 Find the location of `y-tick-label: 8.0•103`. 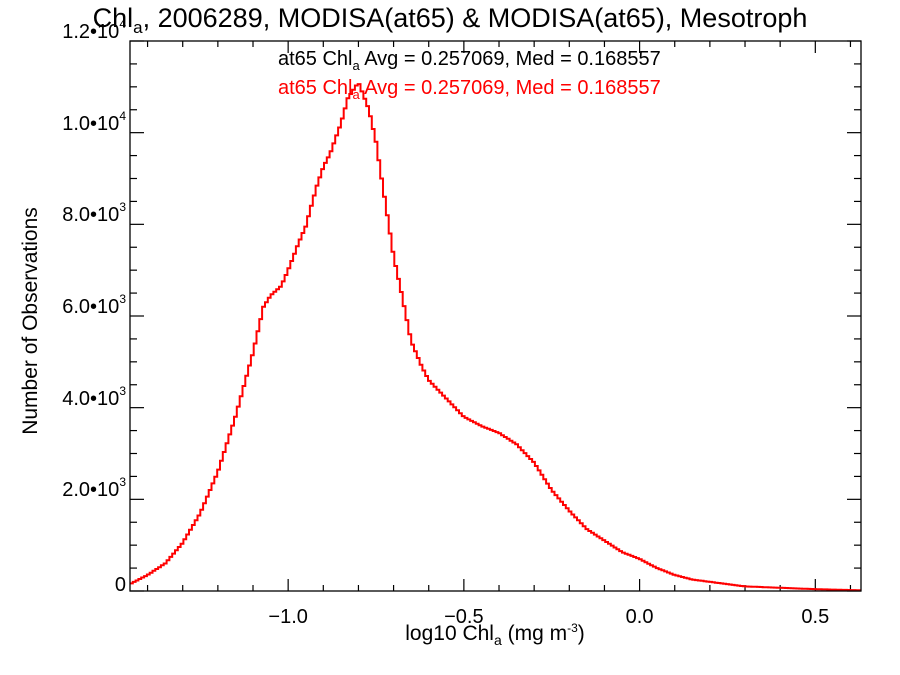

y-tick-label: 8.0•103 is located at coordinates (94, 213).